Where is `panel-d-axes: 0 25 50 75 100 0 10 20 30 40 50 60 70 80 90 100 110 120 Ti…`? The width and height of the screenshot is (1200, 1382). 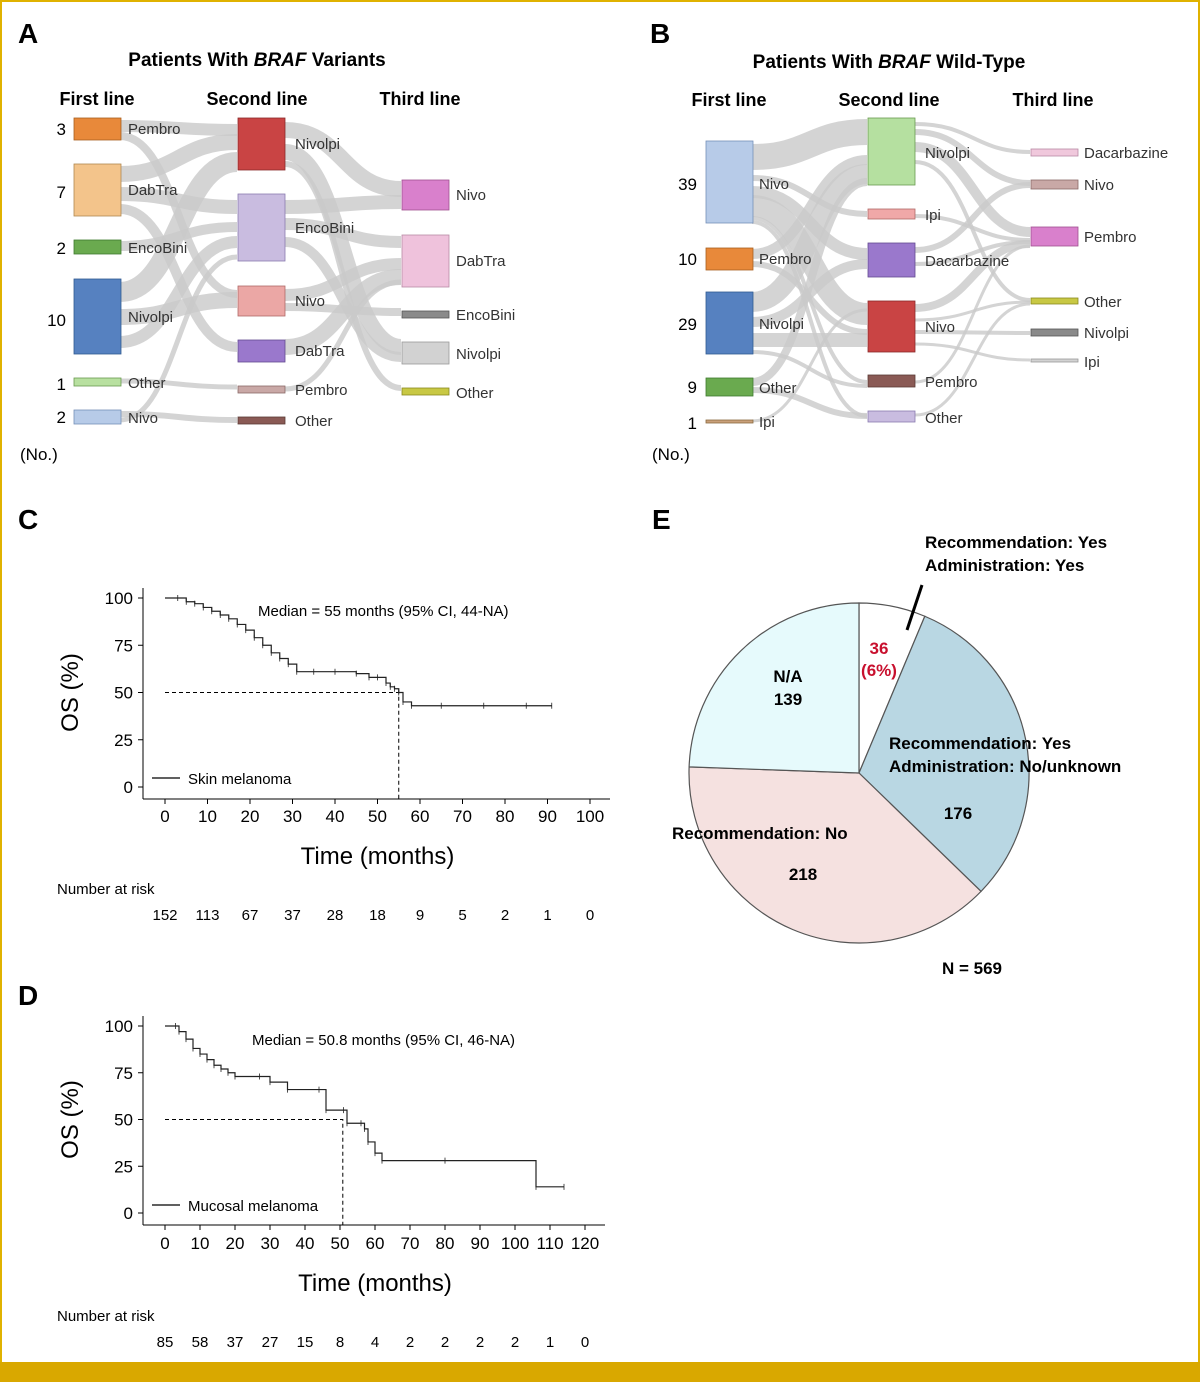
panel-d-axes: 0 25 50 75 100 0 10 20 30 40 50 60 70 80 90 100 110 120 Ti… is located at coordinates (331, 1156).